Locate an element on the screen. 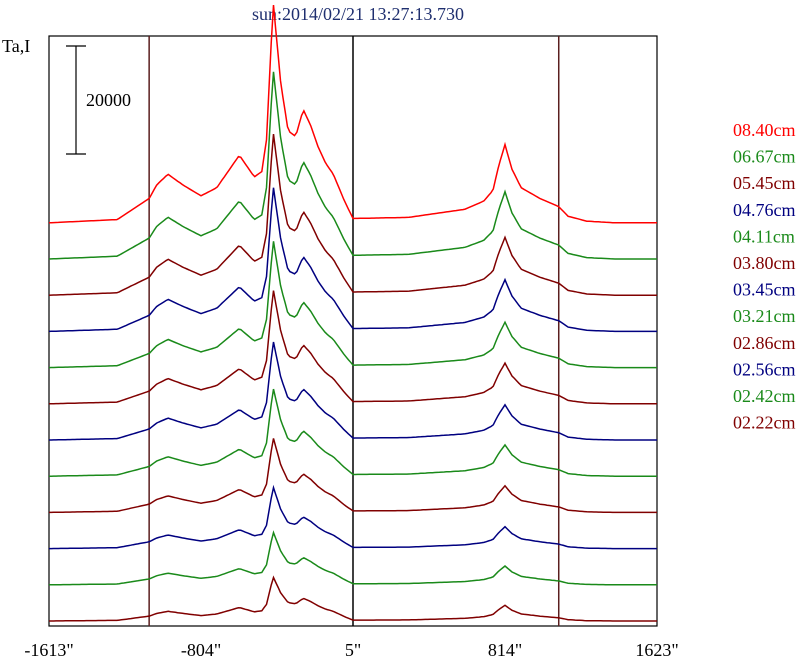  series-line-02.86cm is located at coordinates (353, 476).